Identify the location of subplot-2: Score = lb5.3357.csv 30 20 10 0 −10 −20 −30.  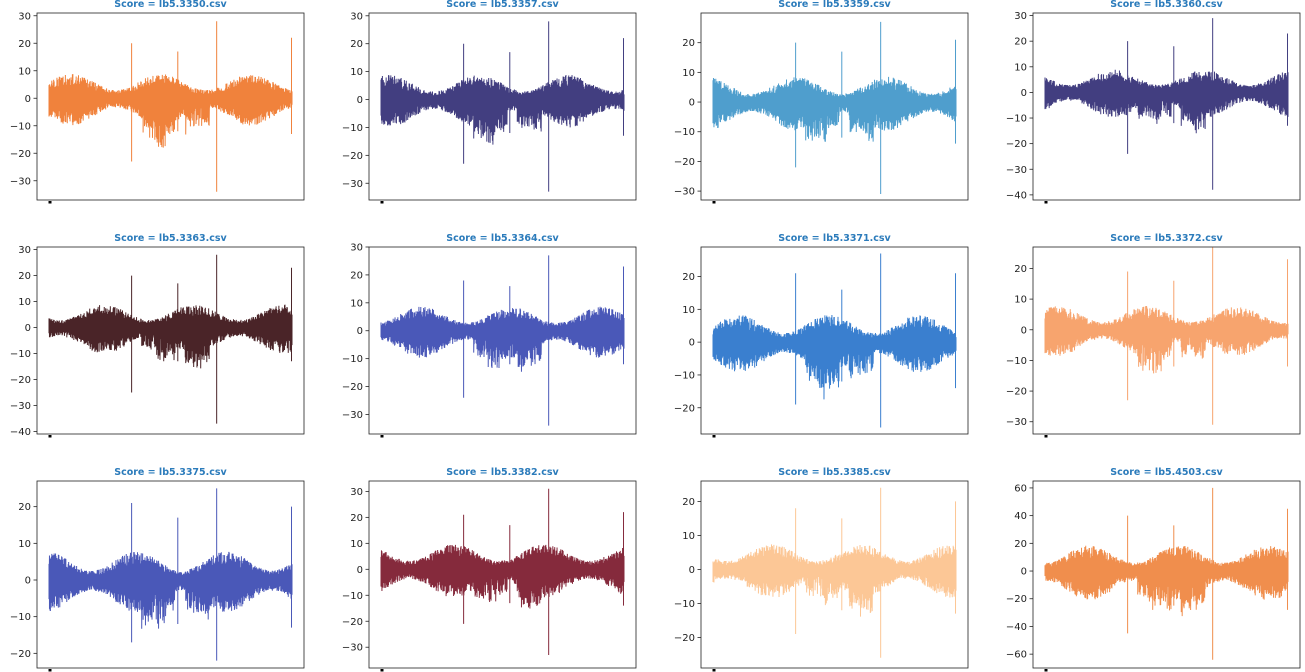
(489, 102).